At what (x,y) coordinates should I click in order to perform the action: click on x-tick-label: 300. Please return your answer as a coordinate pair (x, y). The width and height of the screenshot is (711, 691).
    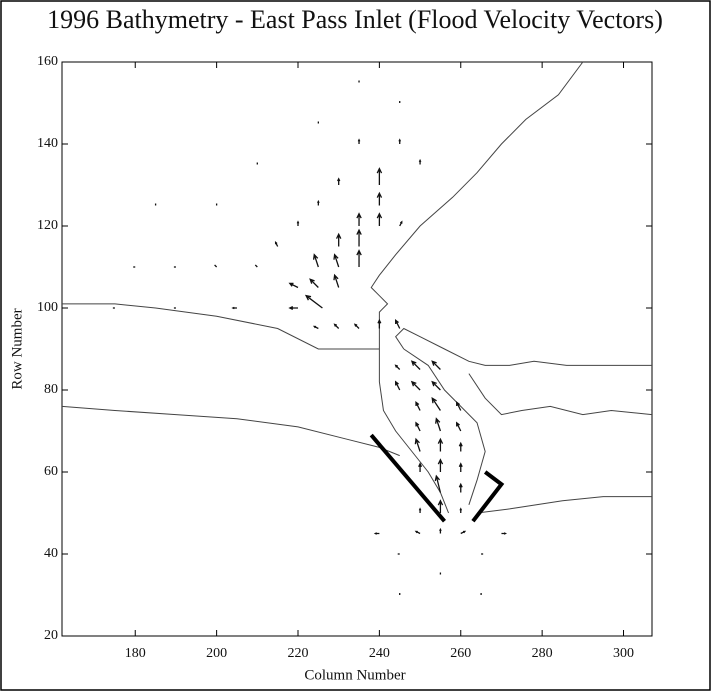
    Looking at the image, I should click on (623, 653).